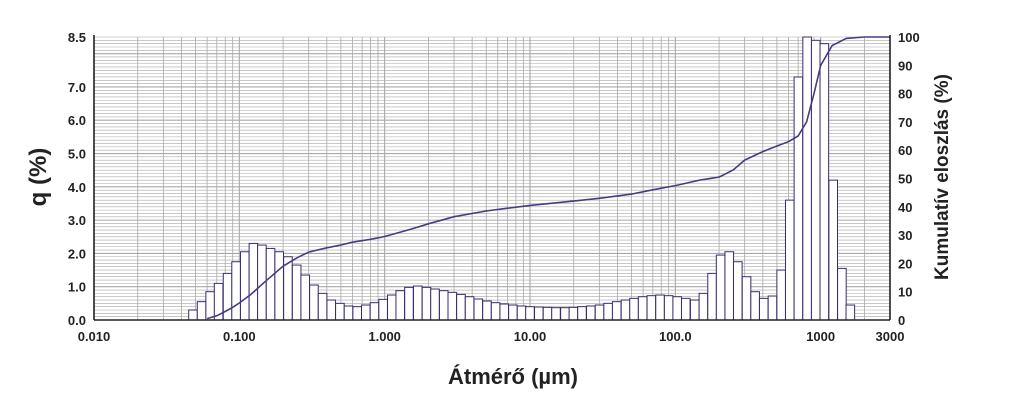 The height and width of the screenshot is (420, 1013). Describe the element at coordinates (675, 336) in the screenshot. I see `x-tick-label: 100.0` at that location.